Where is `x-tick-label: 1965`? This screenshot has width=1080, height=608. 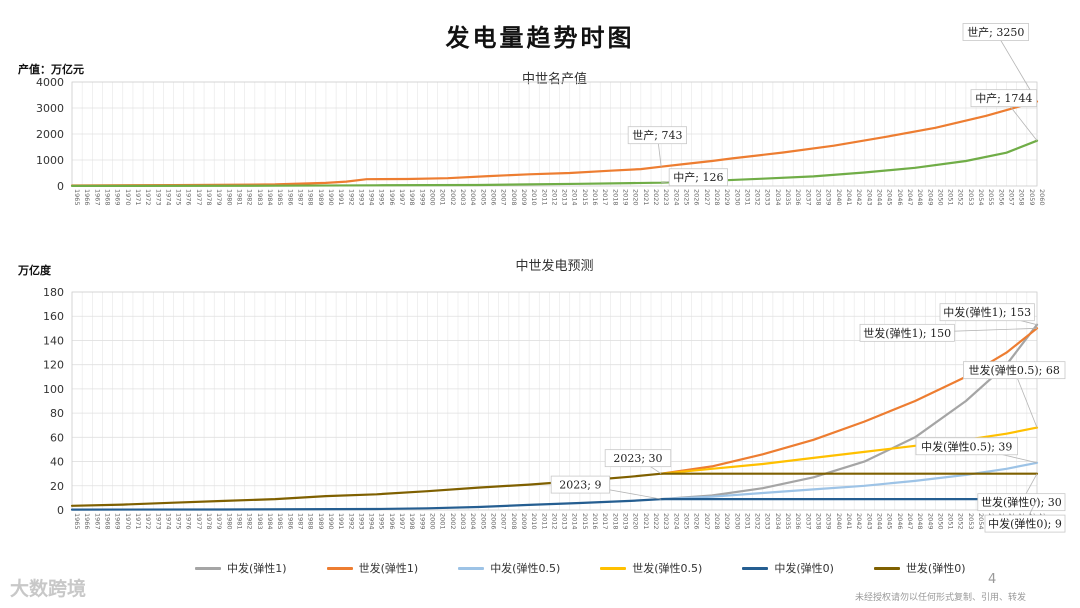
x-tick-label: 1965 is located at coordinates (77, 521).